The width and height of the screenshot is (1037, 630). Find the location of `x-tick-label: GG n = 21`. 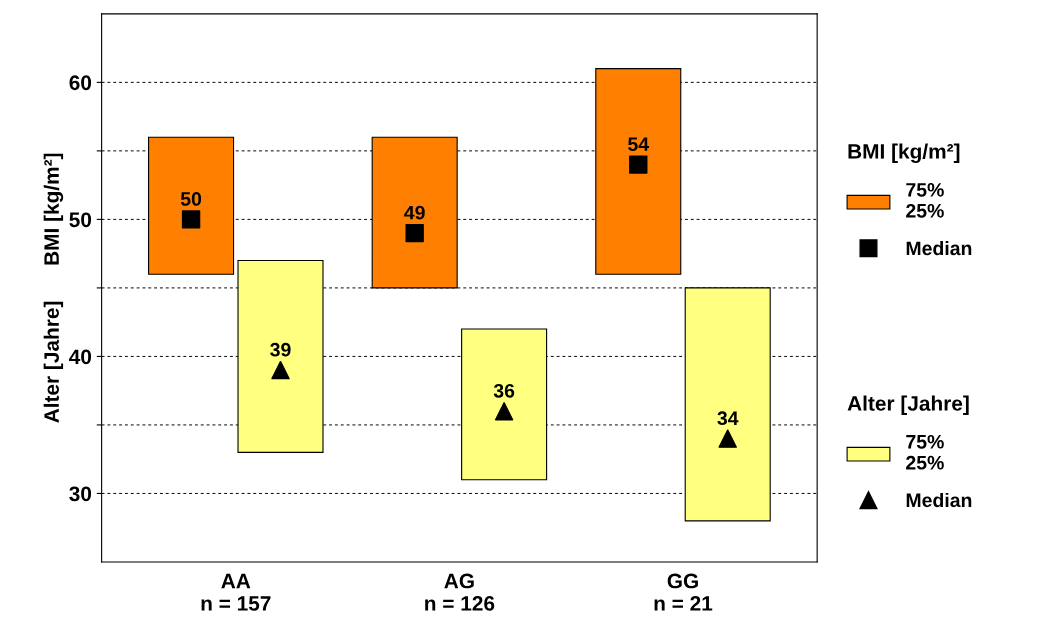

x-tick-label: GG n = 21 is located at coordinates (683, 592).